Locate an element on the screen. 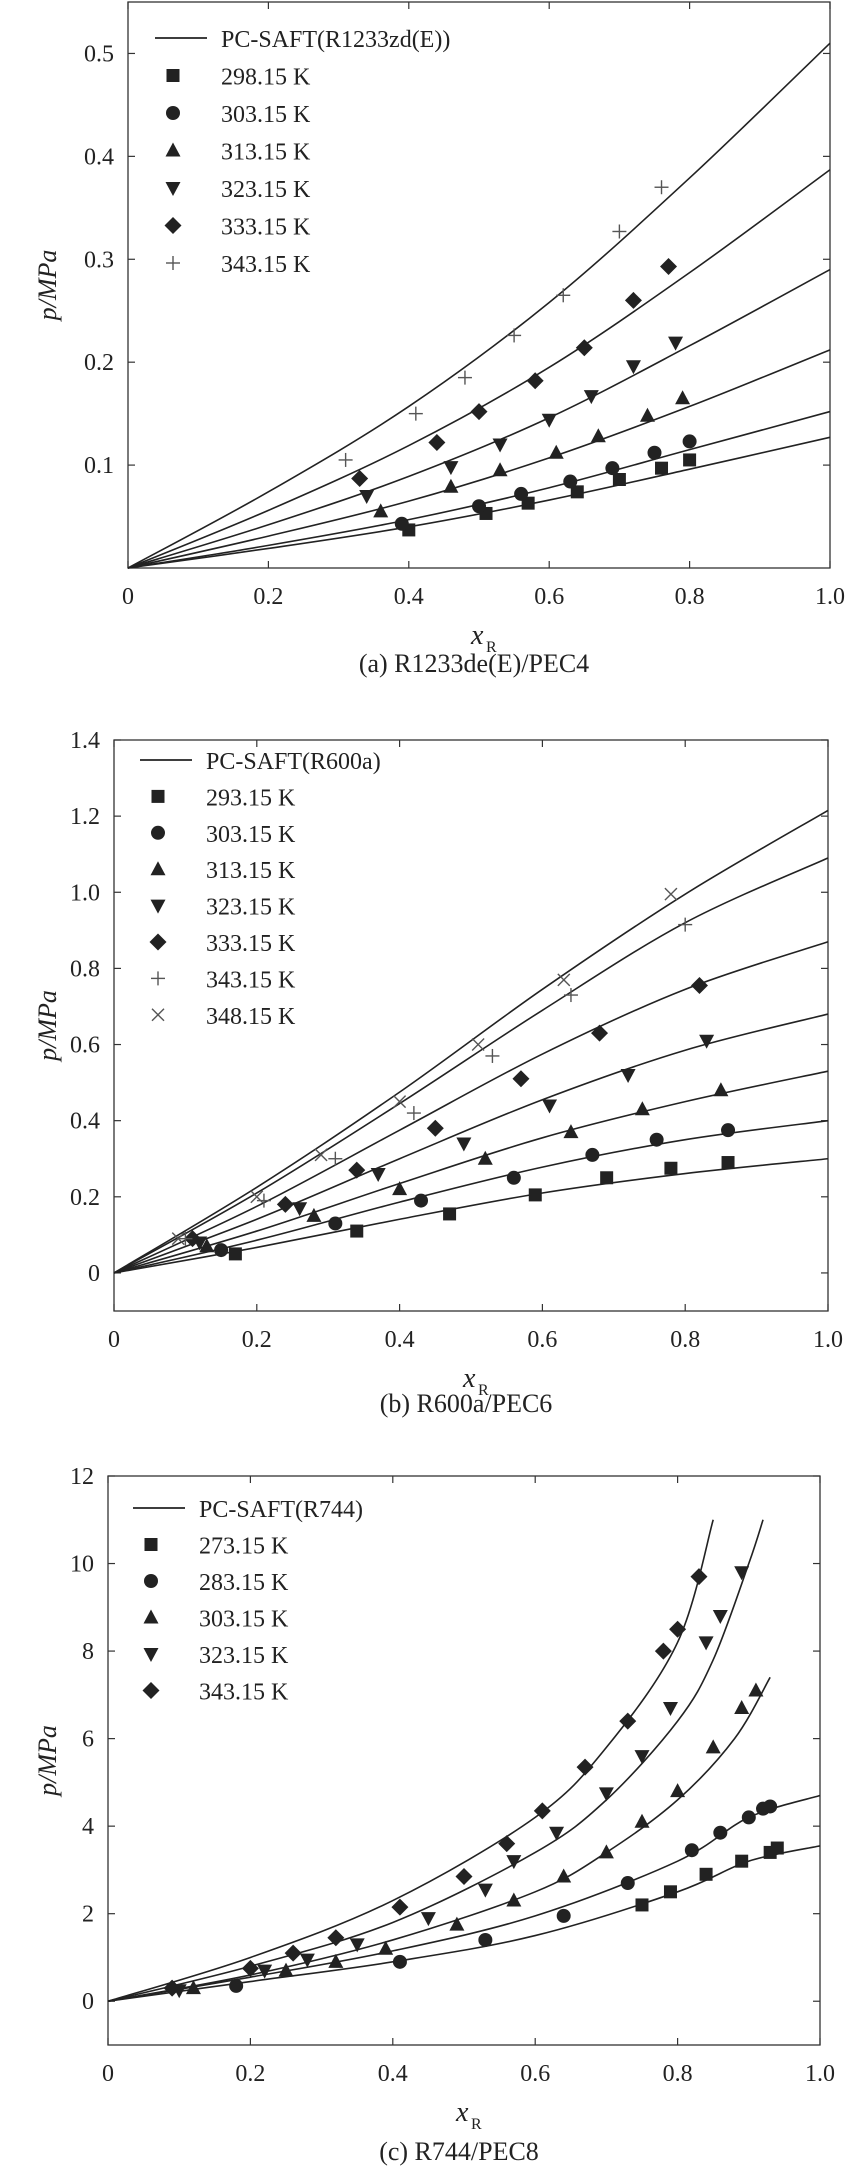 Image resolution: width=858 pixels, height=2175 pixels. x-axis-label: x is located at coordinates (477, 635).